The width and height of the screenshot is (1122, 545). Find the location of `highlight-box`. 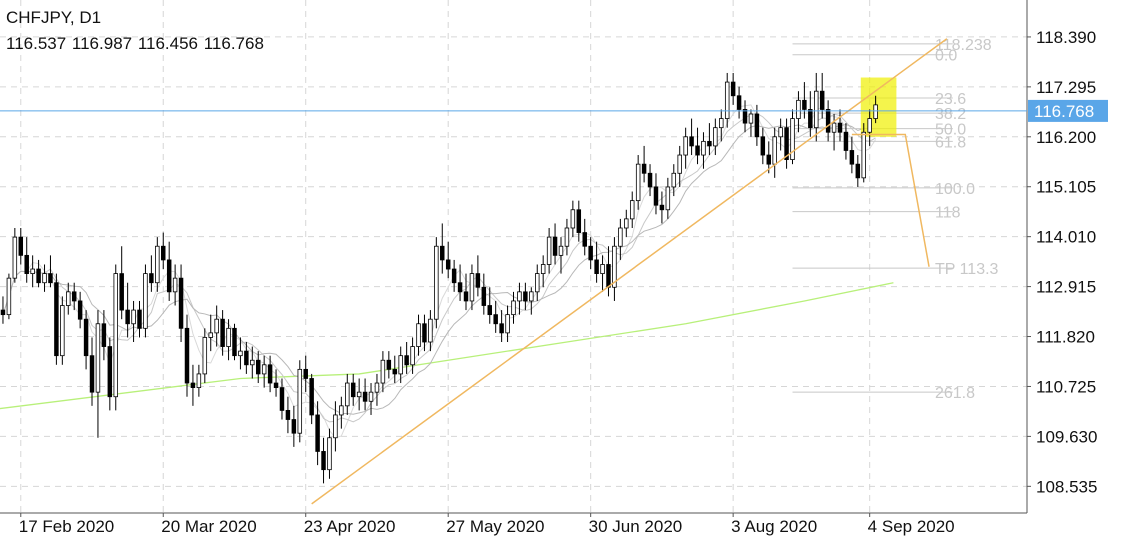

highlight-box is located at coordinates (878, 107).